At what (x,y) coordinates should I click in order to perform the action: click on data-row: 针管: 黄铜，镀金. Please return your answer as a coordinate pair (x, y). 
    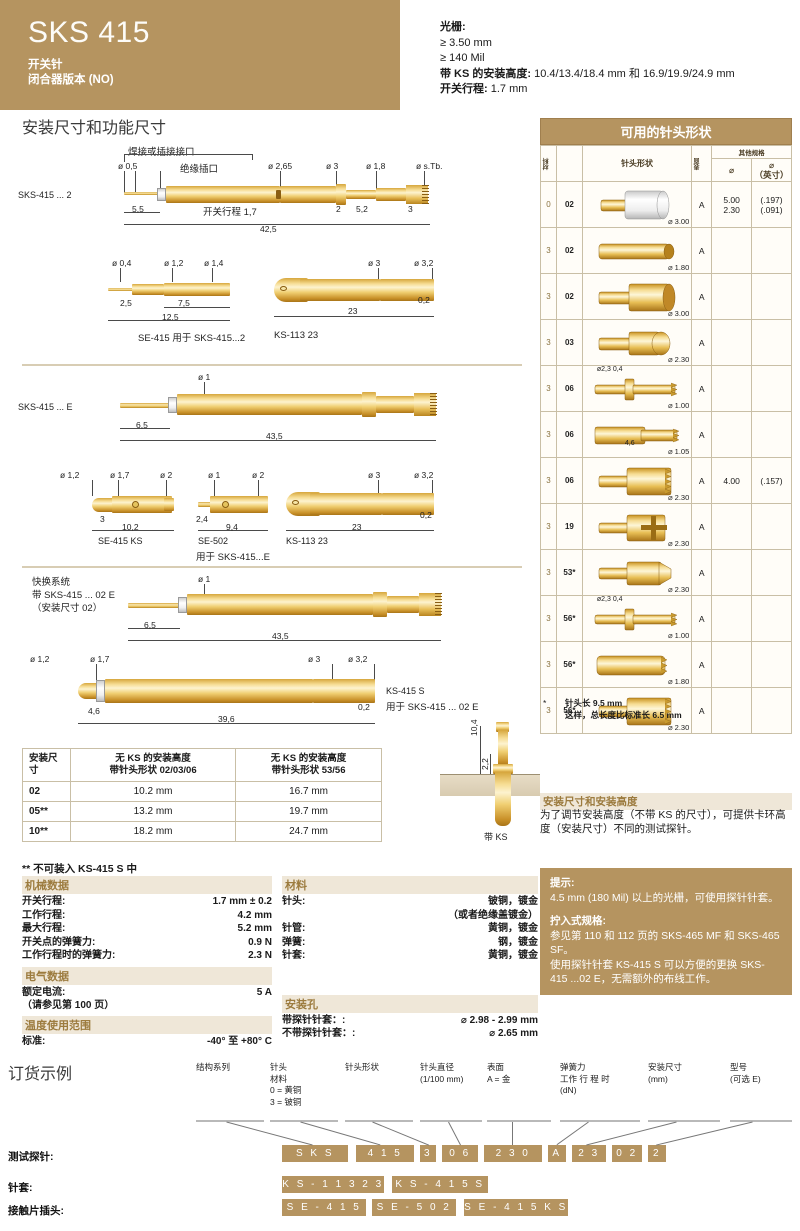
    Looking at the image, I should click on (410, 928).